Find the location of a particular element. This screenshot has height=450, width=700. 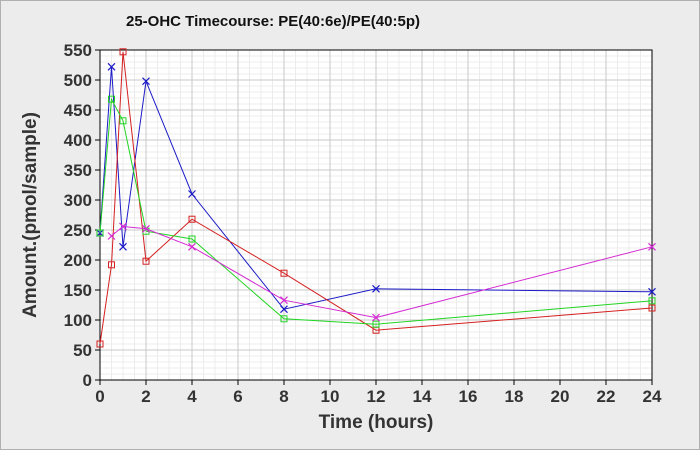

x-axis-ticks: 0 2 4 6 8 10 12 14 16 18 20 22 24 is located at coordinates (378, 393).